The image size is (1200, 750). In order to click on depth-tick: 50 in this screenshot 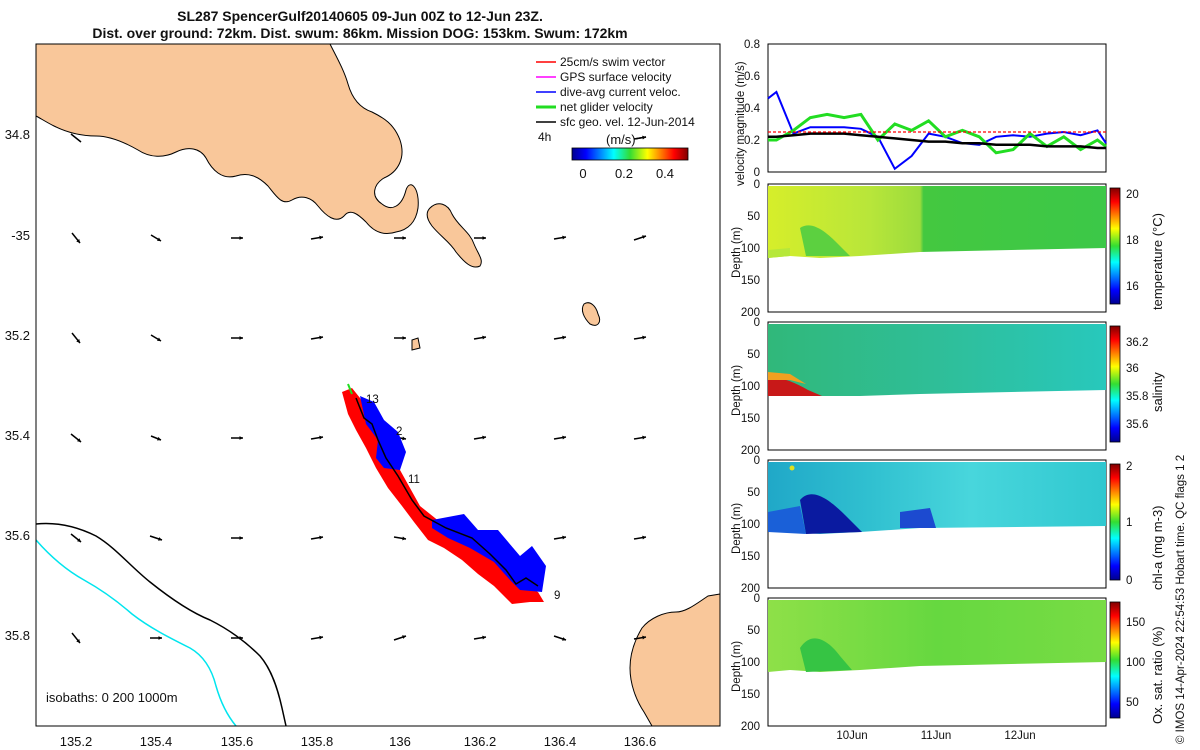, I will do `click(753, 631)`.